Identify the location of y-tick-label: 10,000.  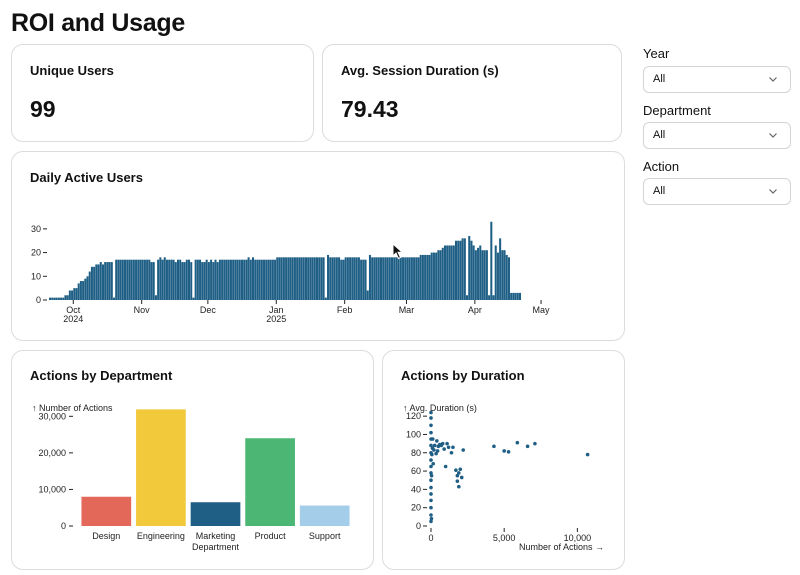
(52, 489).